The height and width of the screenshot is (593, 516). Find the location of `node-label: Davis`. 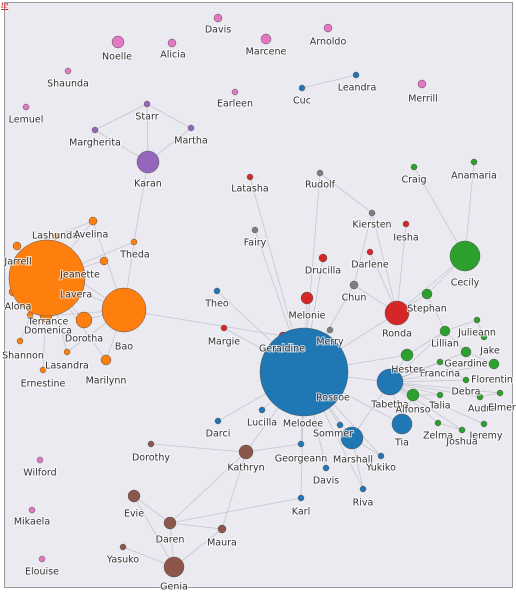

node-label: Davis is located at coordinates (218, 30).